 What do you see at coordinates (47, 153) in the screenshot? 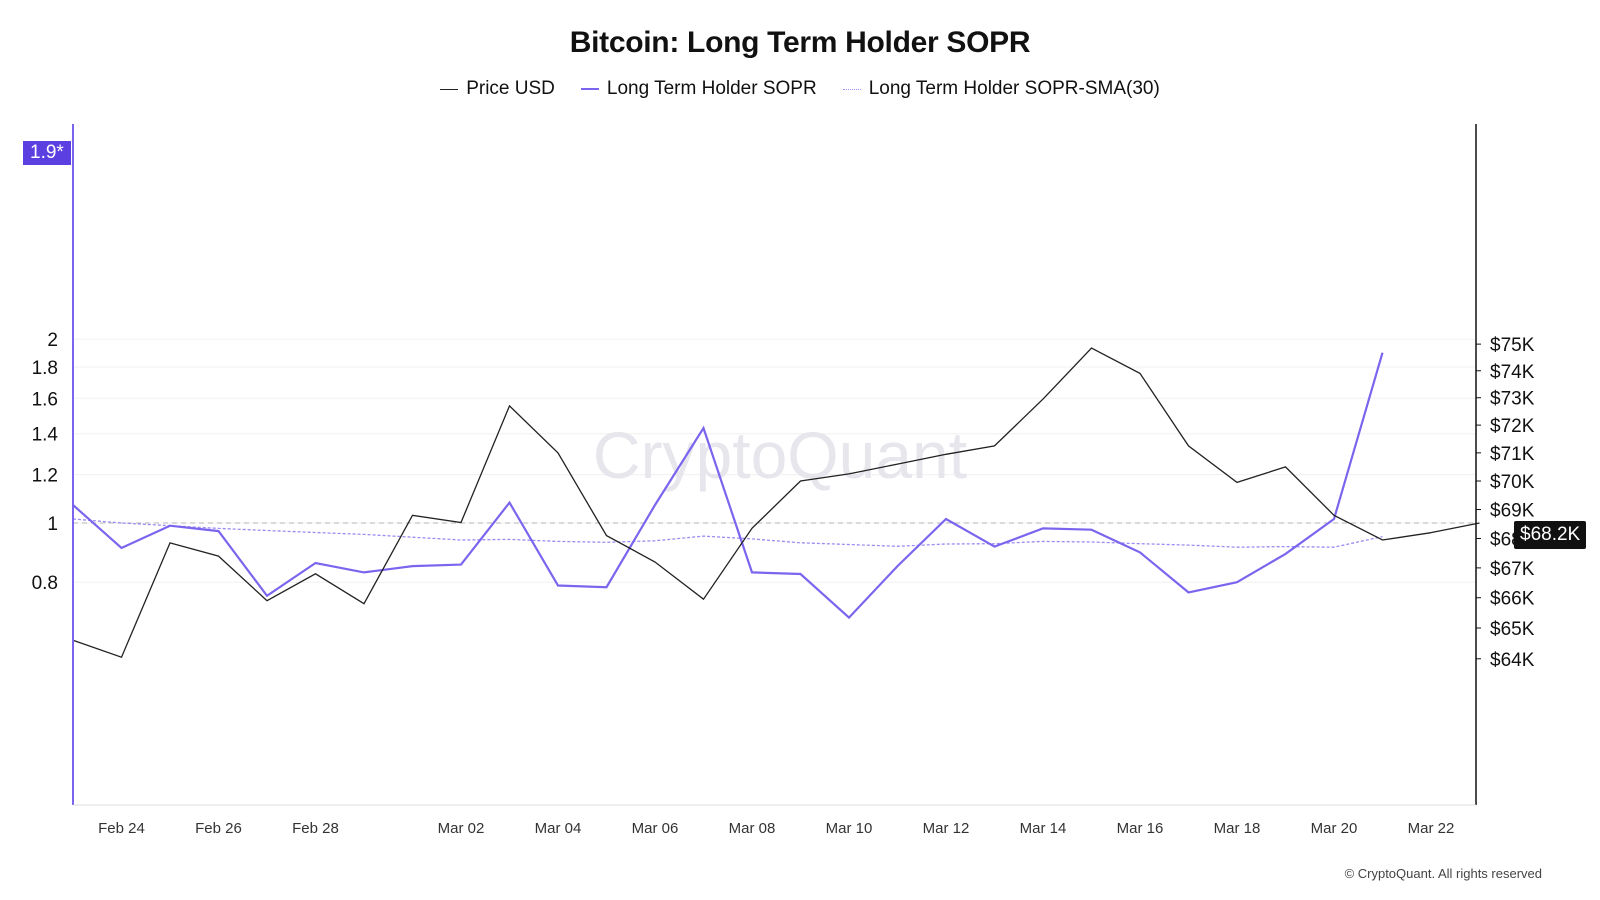
I see `current-sopr-label: 1.9*` at bounding box center [47, 153].